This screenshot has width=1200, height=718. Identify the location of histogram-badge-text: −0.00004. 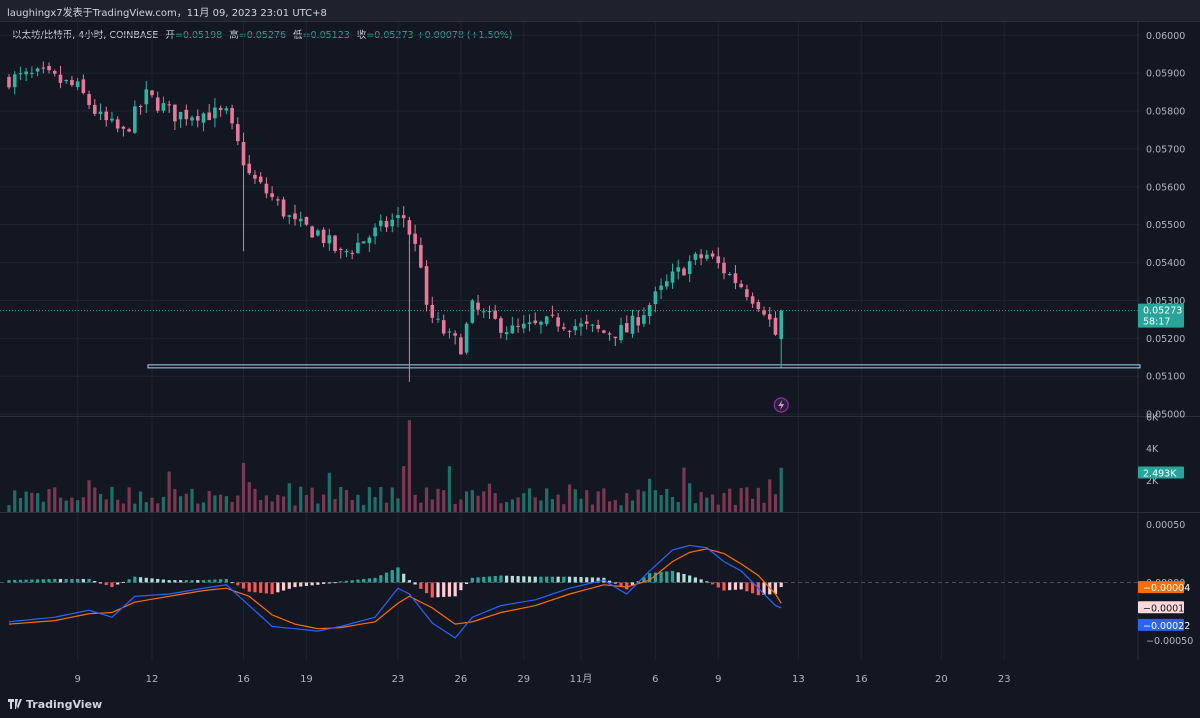
(1166, 588).